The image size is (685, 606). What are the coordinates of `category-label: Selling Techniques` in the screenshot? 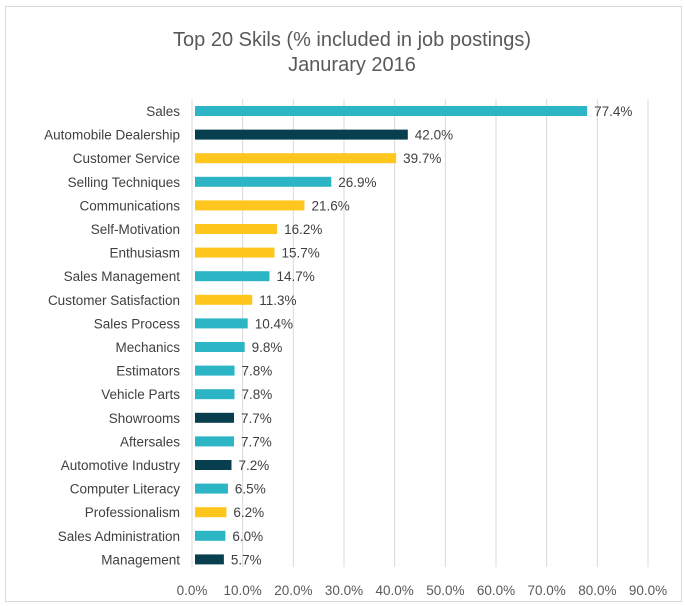 It's located at (124, 182).